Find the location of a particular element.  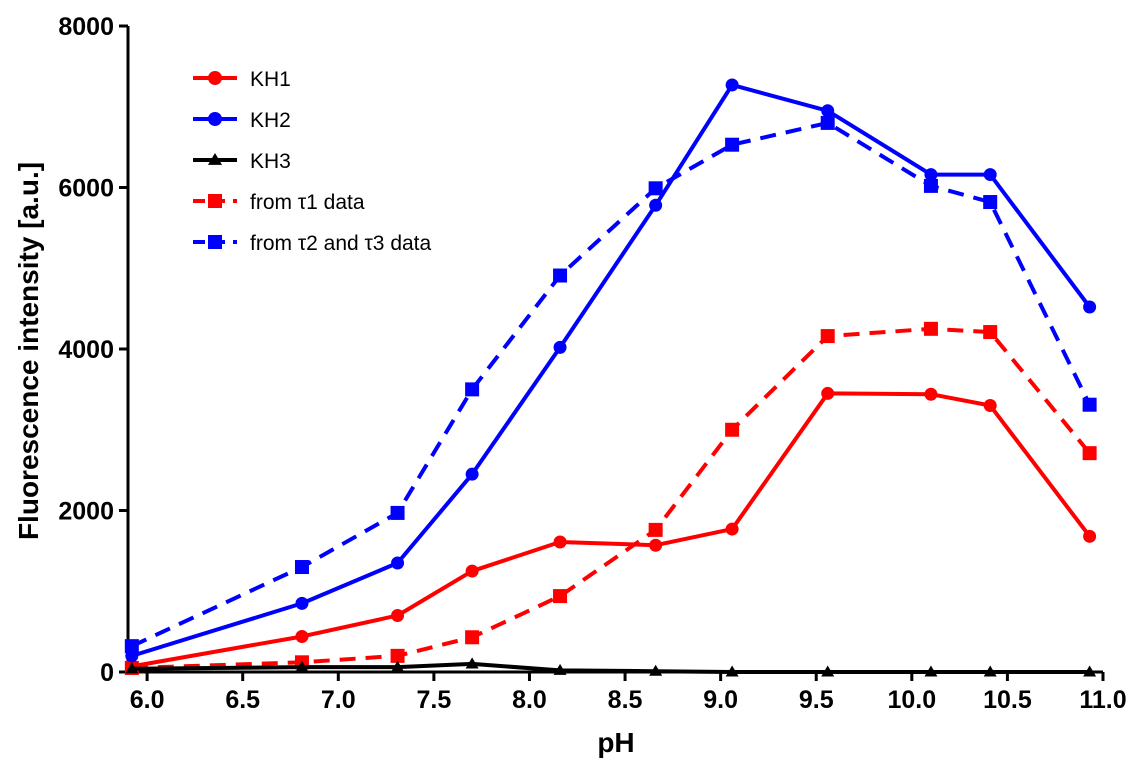

legend-label: from τ1 data is located at coordinates (307, 202).